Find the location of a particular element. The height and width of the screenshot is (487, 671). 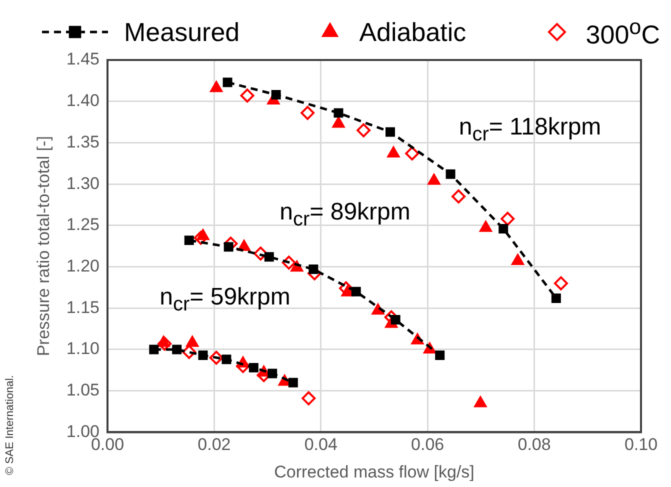

x-axis-title: Corrected mass flow [kg/s] is located at coordinates (374, 472).